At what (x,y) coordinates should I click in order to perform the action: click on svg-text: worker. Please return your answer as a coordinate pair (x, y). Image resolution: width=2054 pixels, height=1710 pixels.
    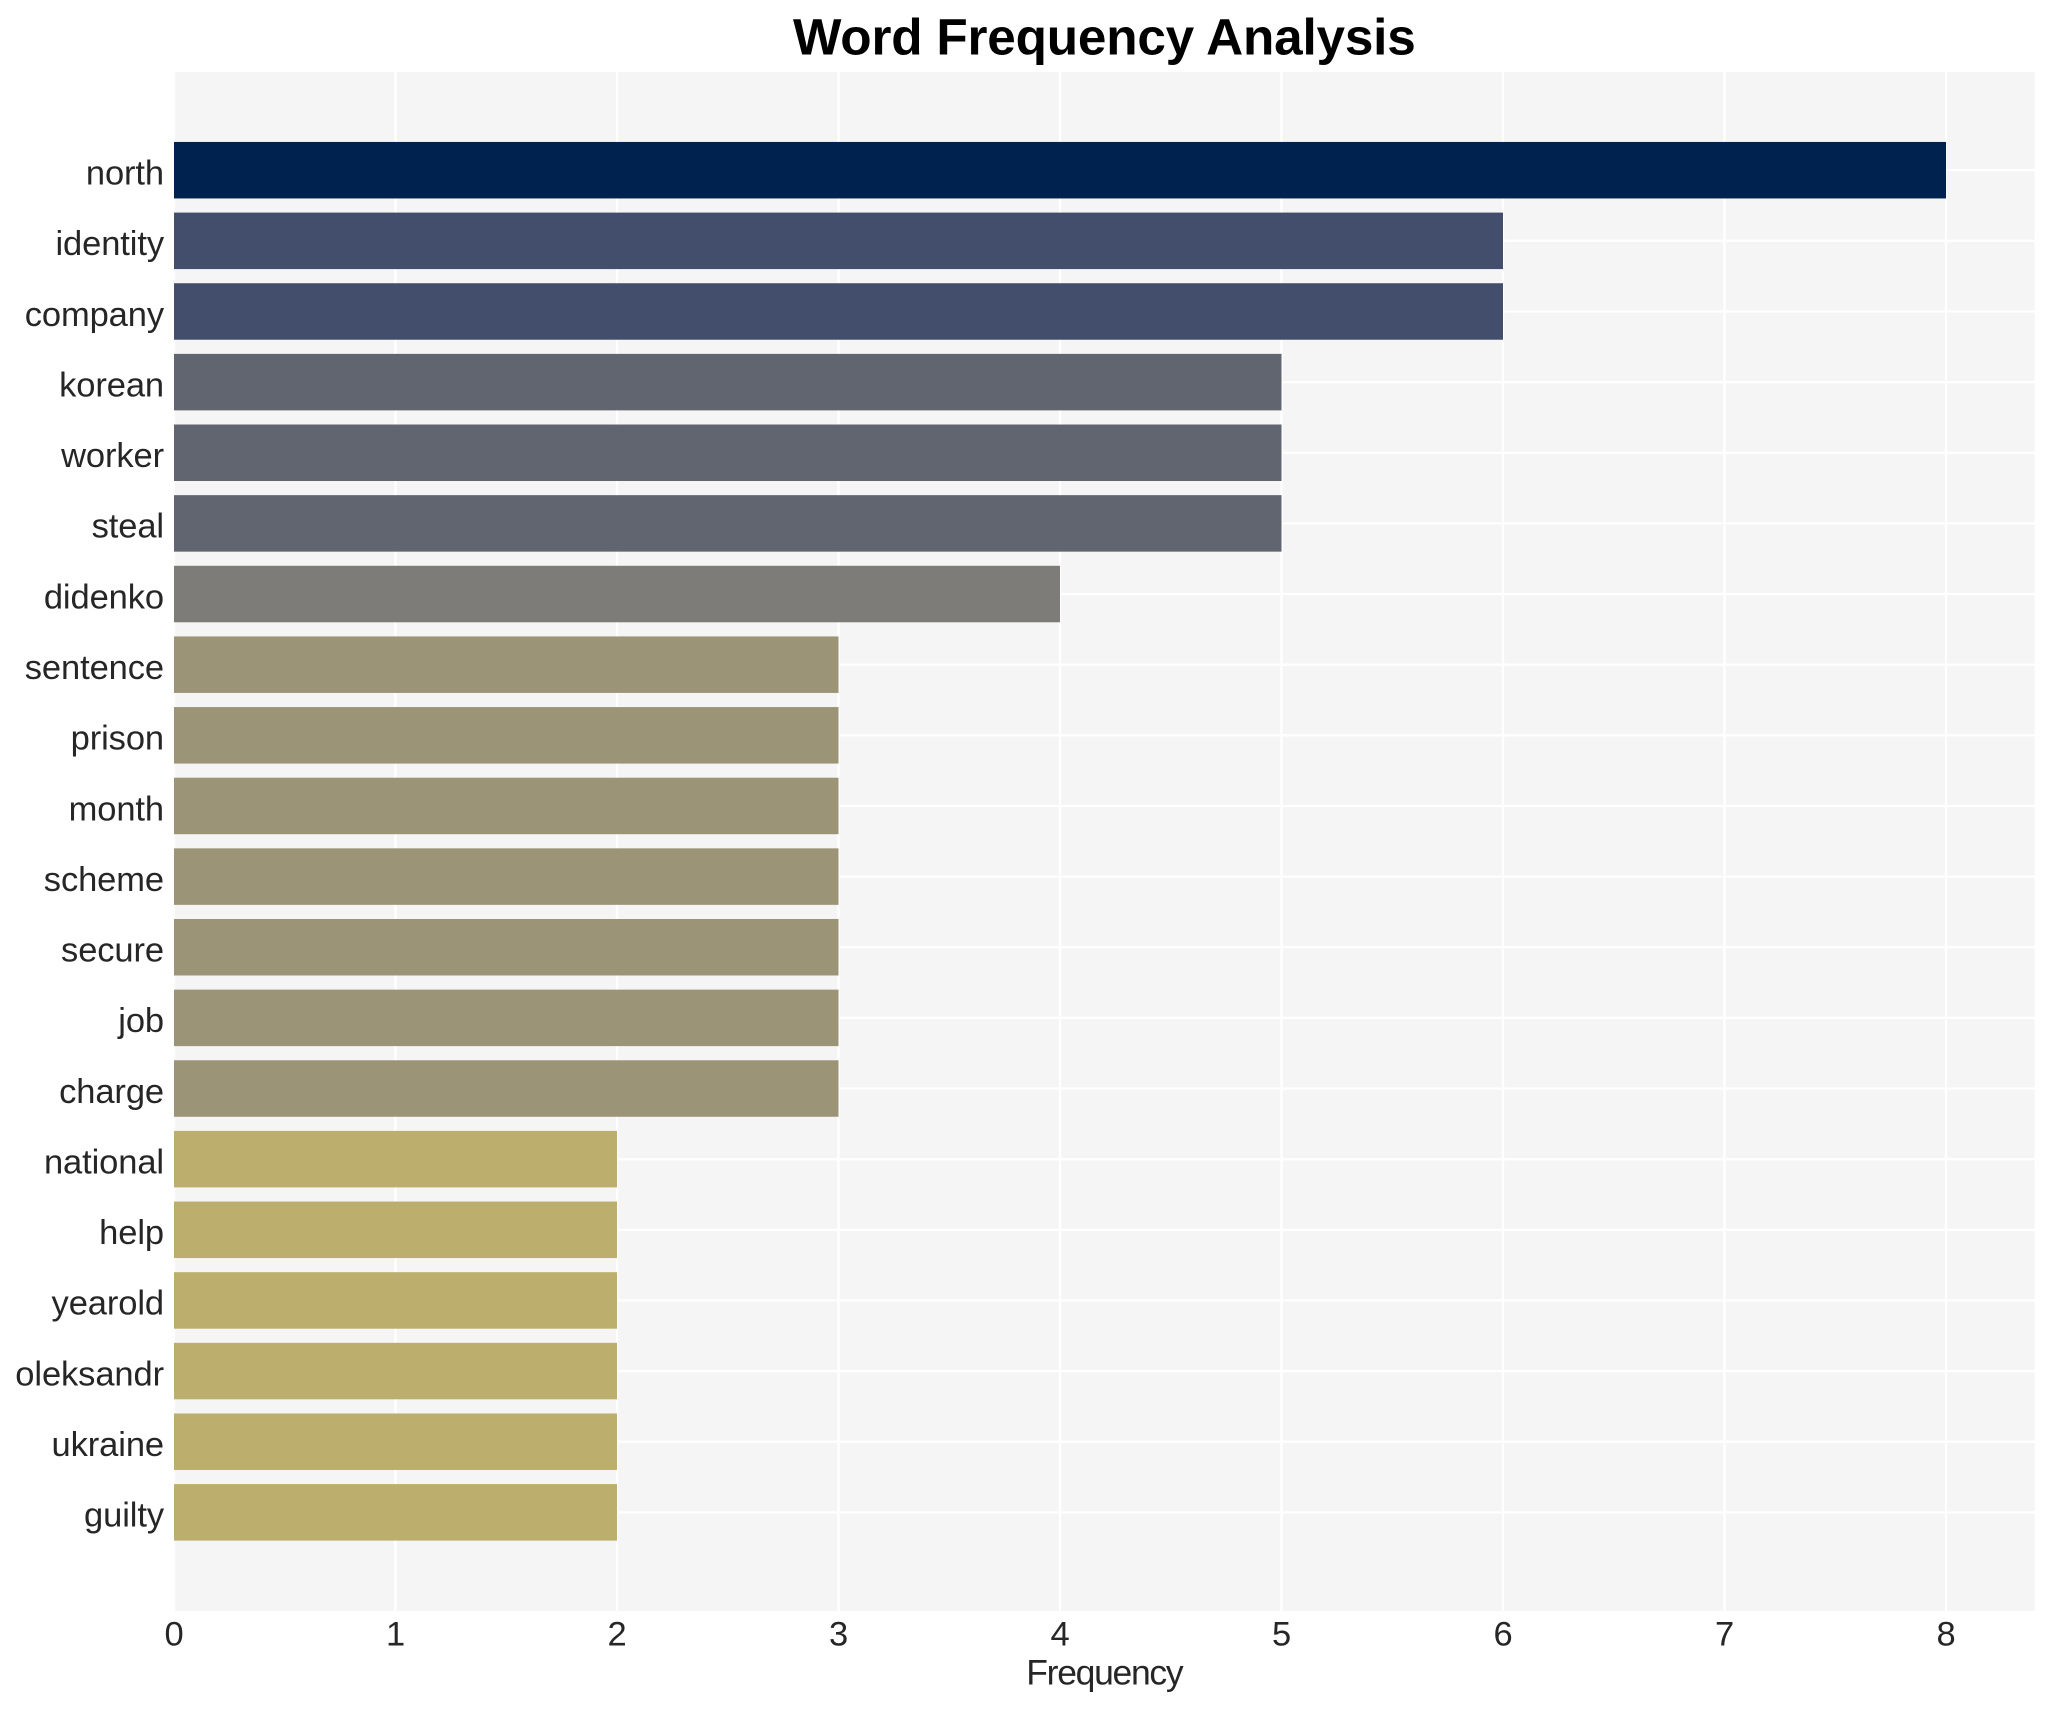
    Looking at the image, I should click on (112, 456).